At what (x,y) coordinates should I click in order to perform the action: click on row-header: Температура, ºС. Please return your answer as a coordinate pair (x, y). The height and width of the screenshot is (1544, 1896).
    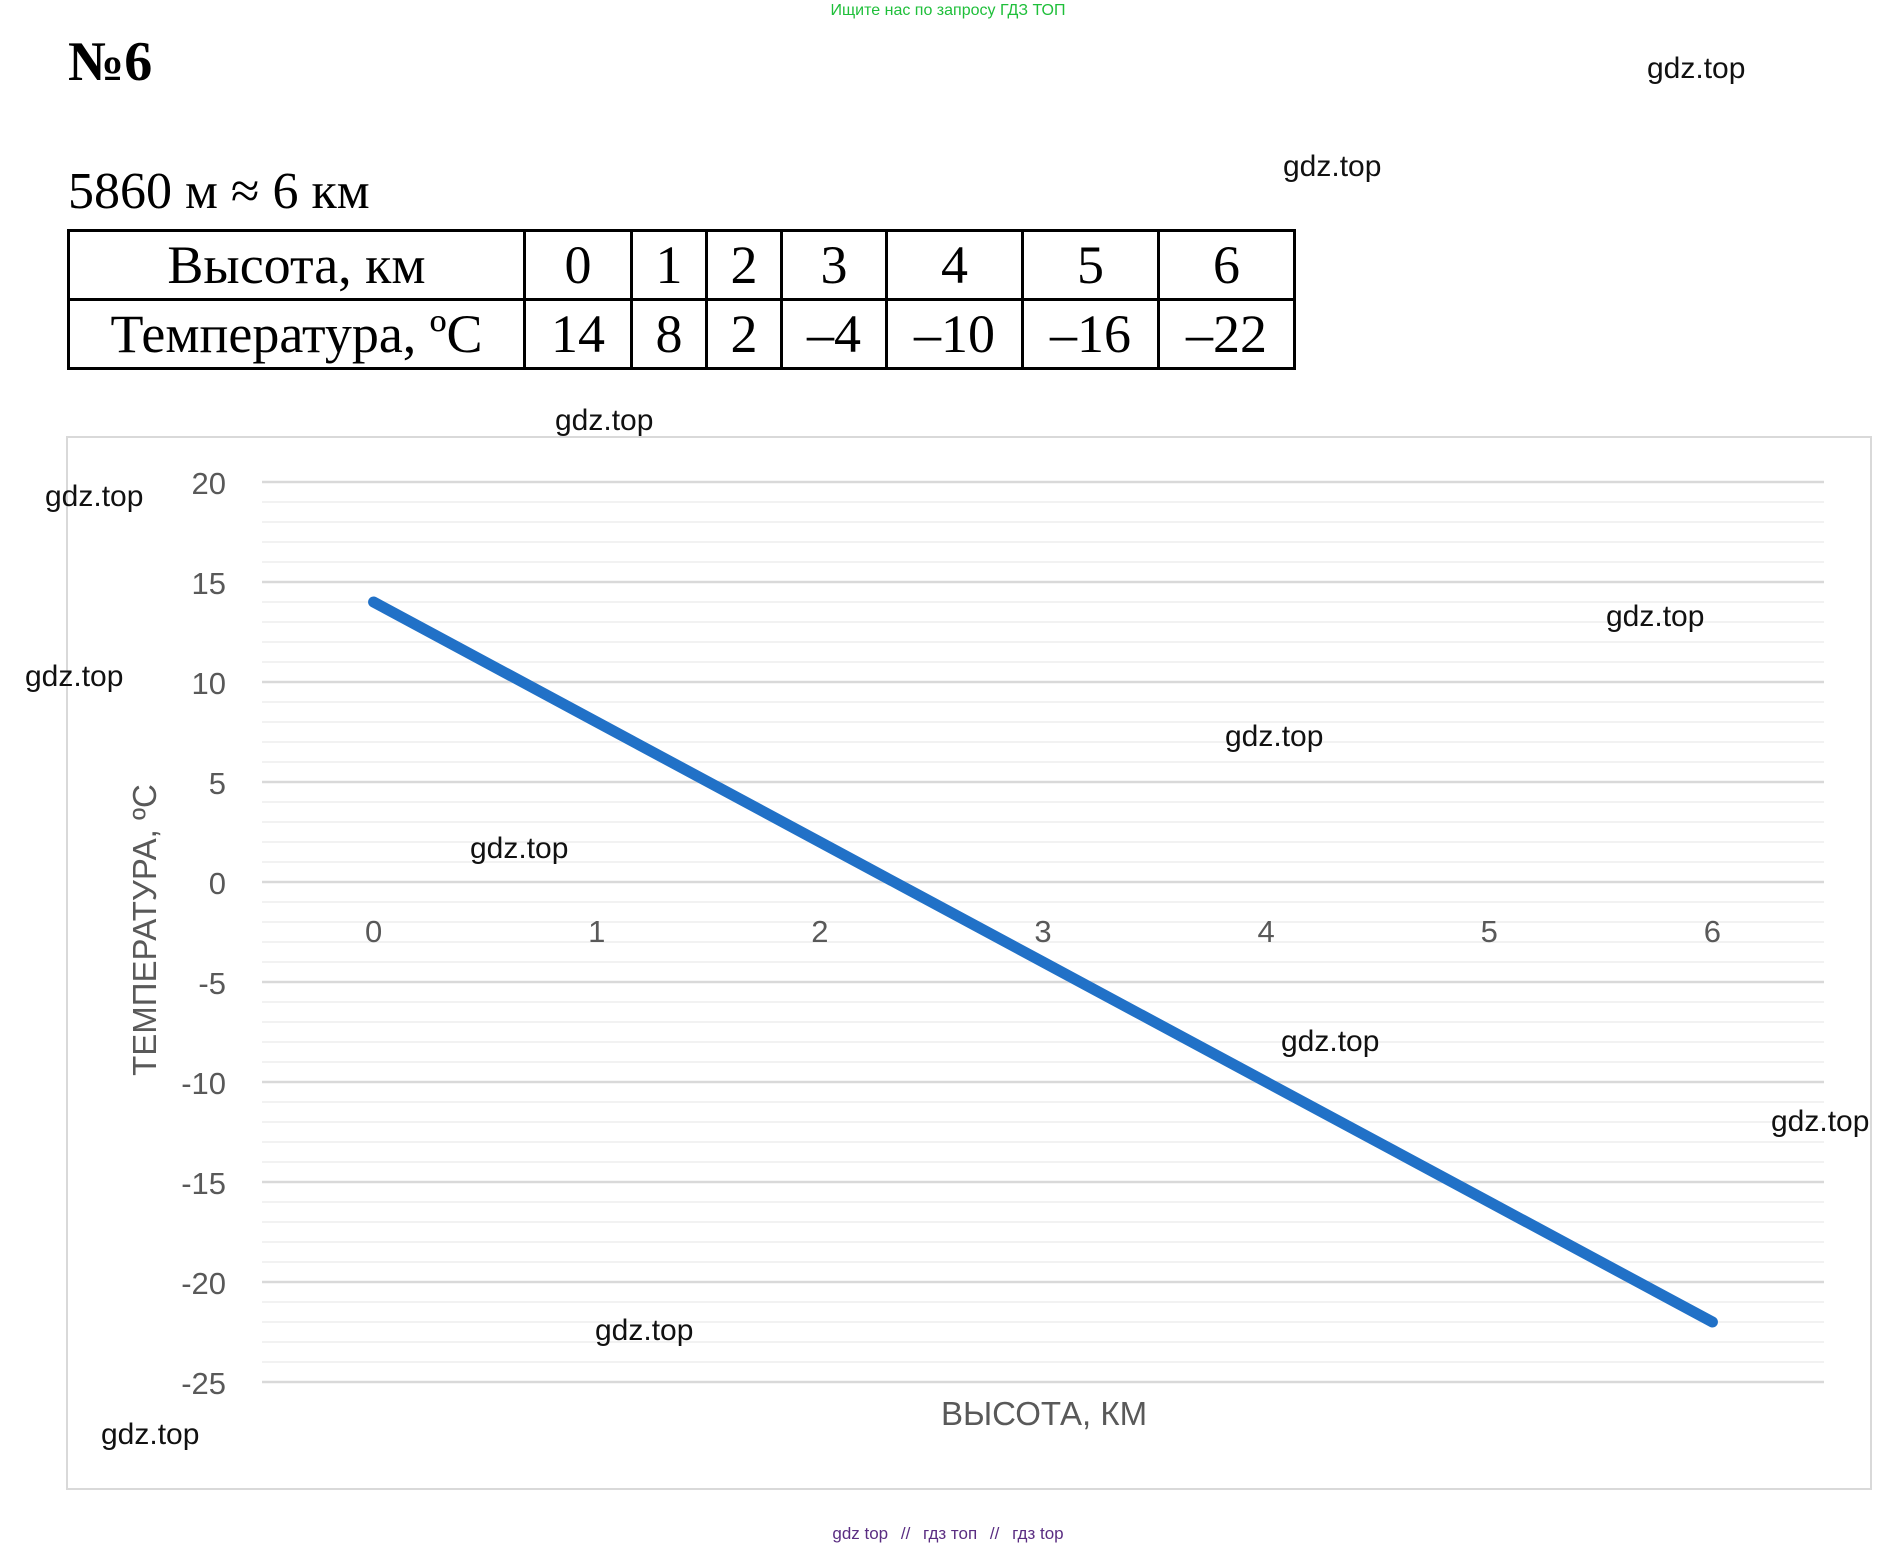
    Looking at the image, I should click on (296, 334).